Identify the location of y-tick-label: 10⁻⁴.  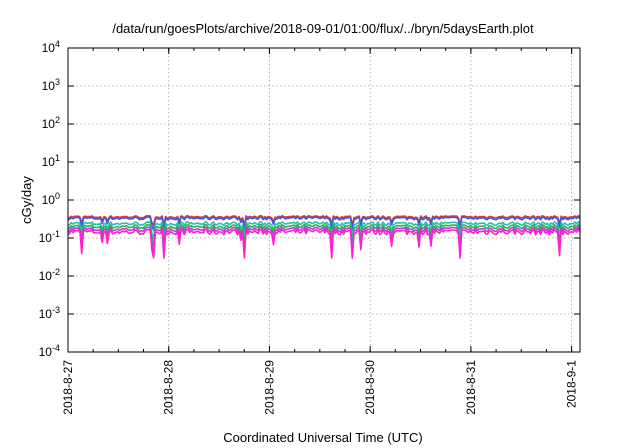
(49, 351).